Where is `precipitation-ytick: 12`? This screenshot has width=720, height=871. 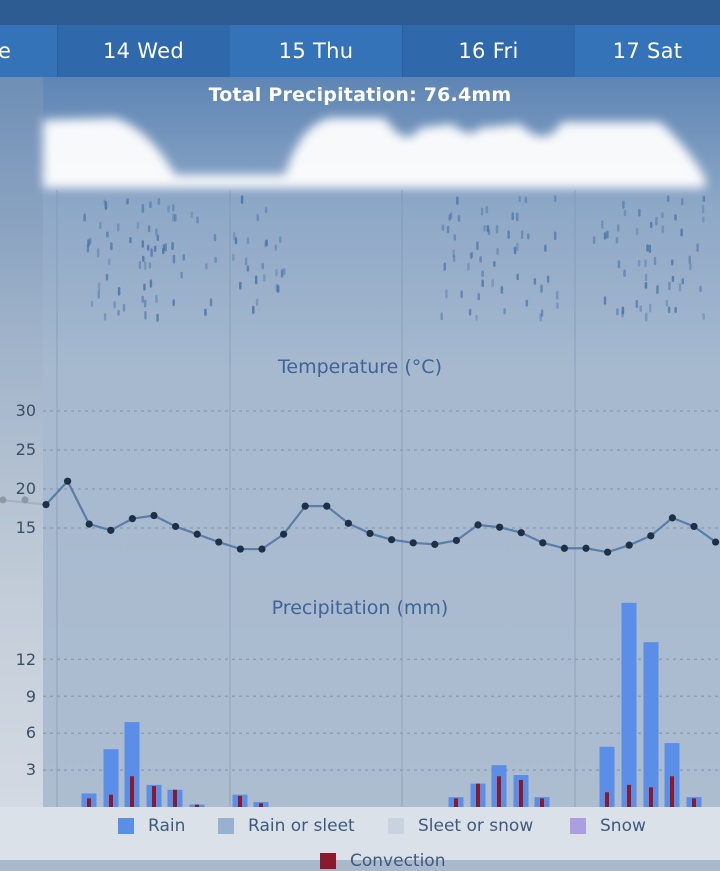
precipitation-ytick: 12 is located at coordinates (25, 659).